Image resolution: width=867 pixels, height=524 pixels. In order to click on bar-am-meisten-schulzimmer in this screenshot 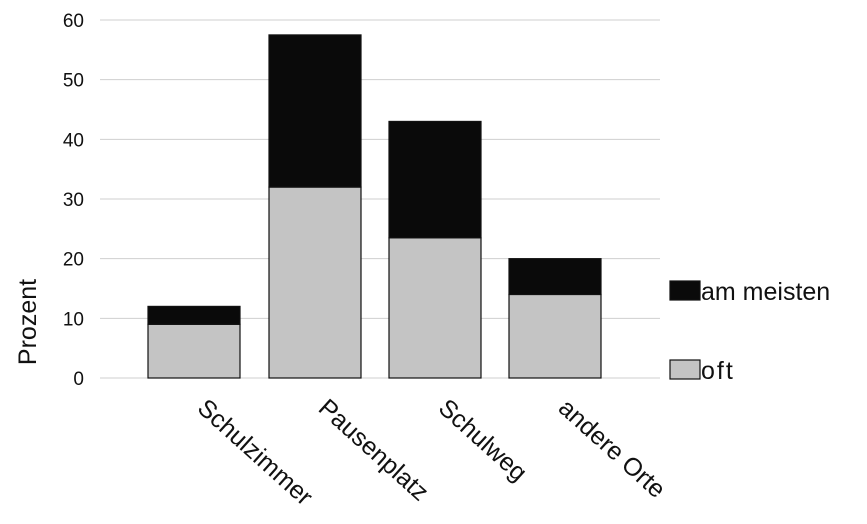, I will do `click(194, 315)`.